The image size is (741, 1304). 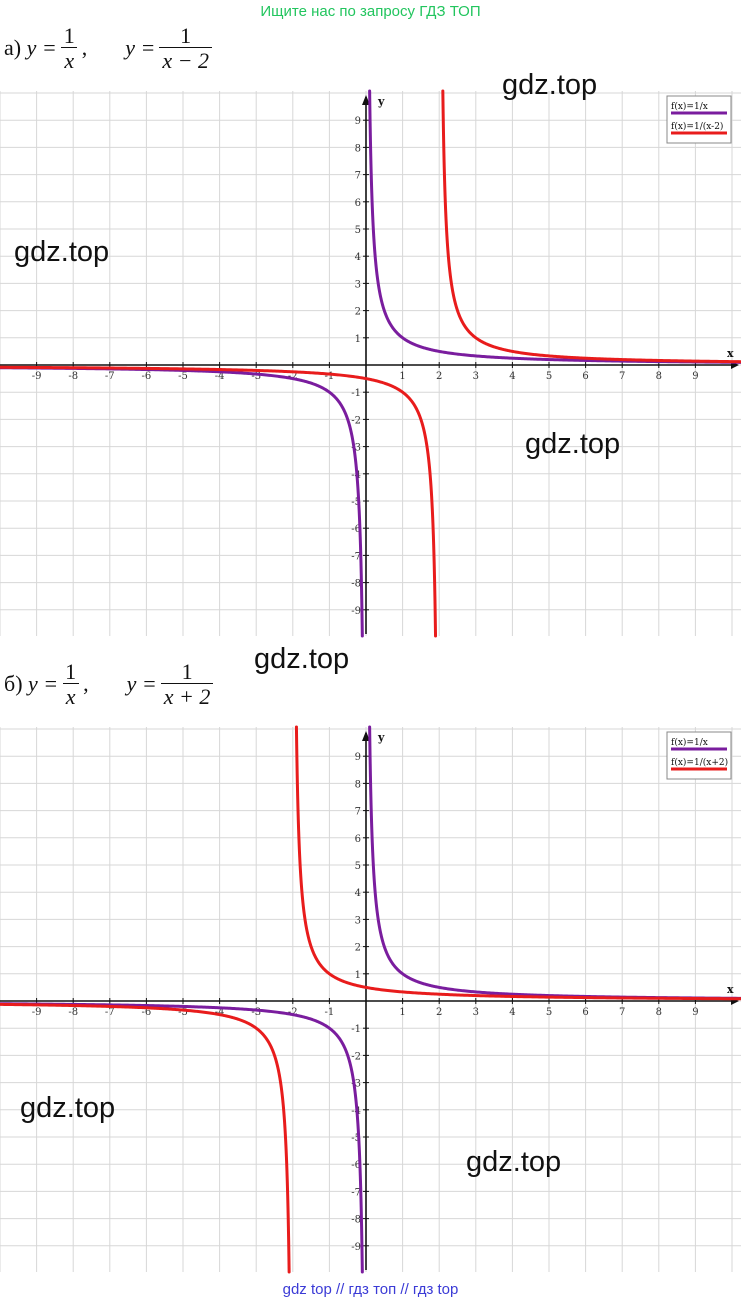 What do you see at coordinates (549, 376) in the screenshot?
I see `x-tick-label: 5` at bounding box center [549, 376].